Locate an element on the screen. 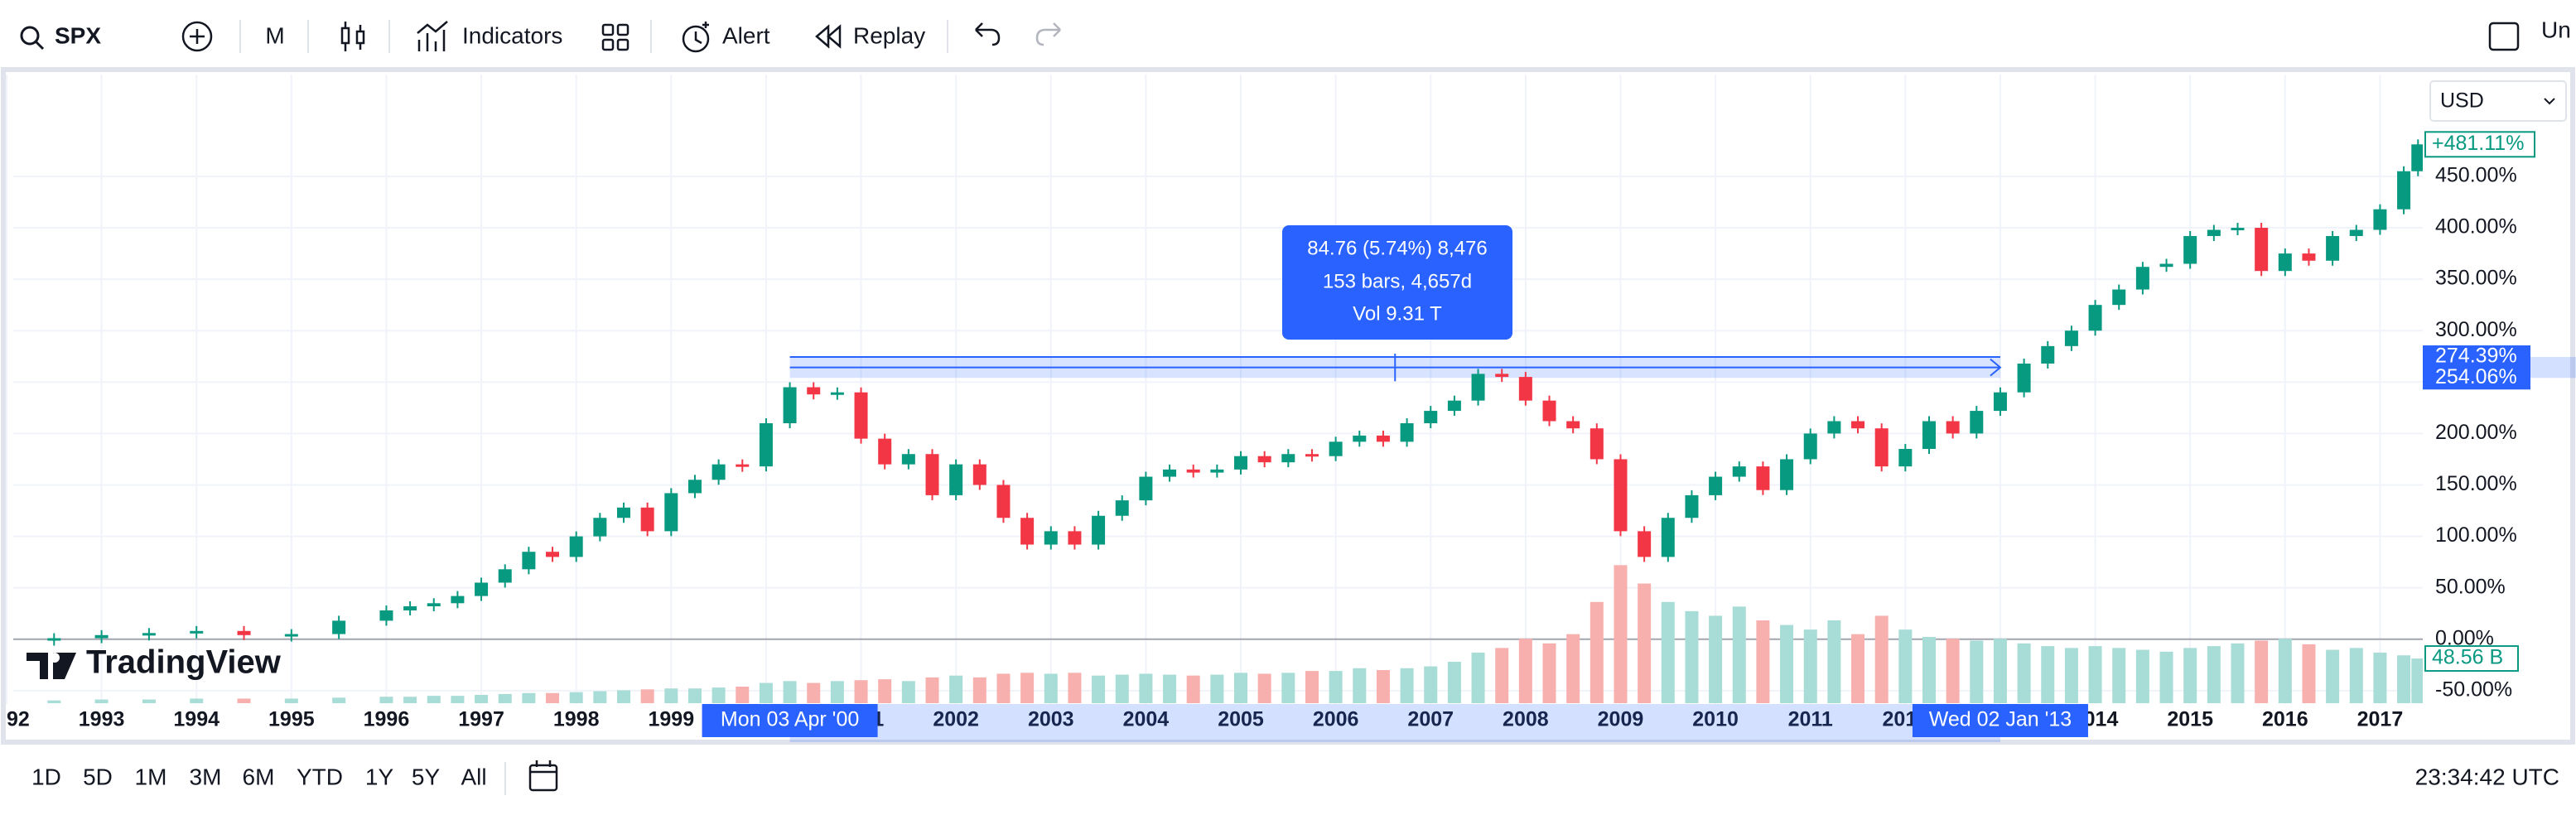  y-tick-label: 450.00% is located at coordinates (2476, 175).